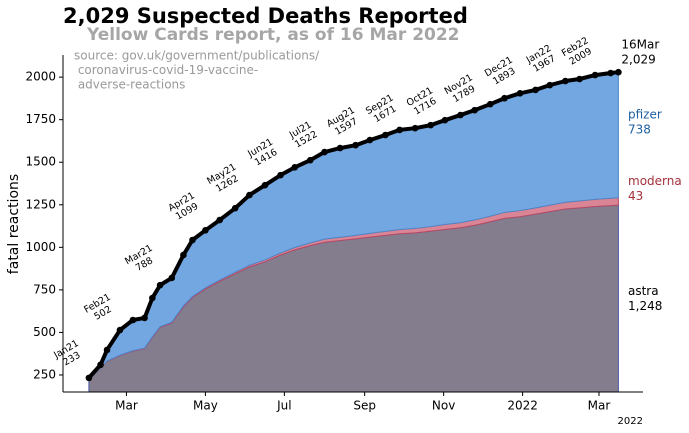  Describe the element at coordinates (40, 77) in the screenshot. I see `y-tick-label: 2000` at that location.